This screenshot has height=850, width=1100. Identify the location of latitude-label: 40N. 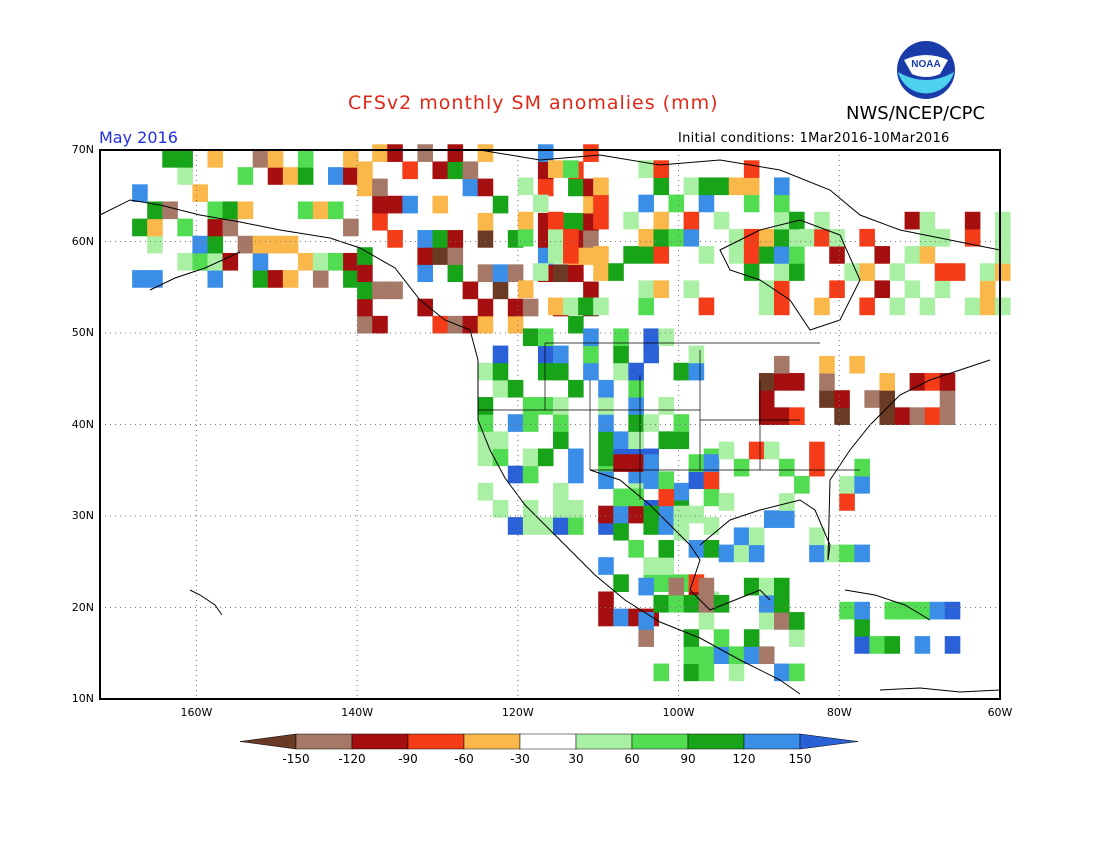
(82, 424).